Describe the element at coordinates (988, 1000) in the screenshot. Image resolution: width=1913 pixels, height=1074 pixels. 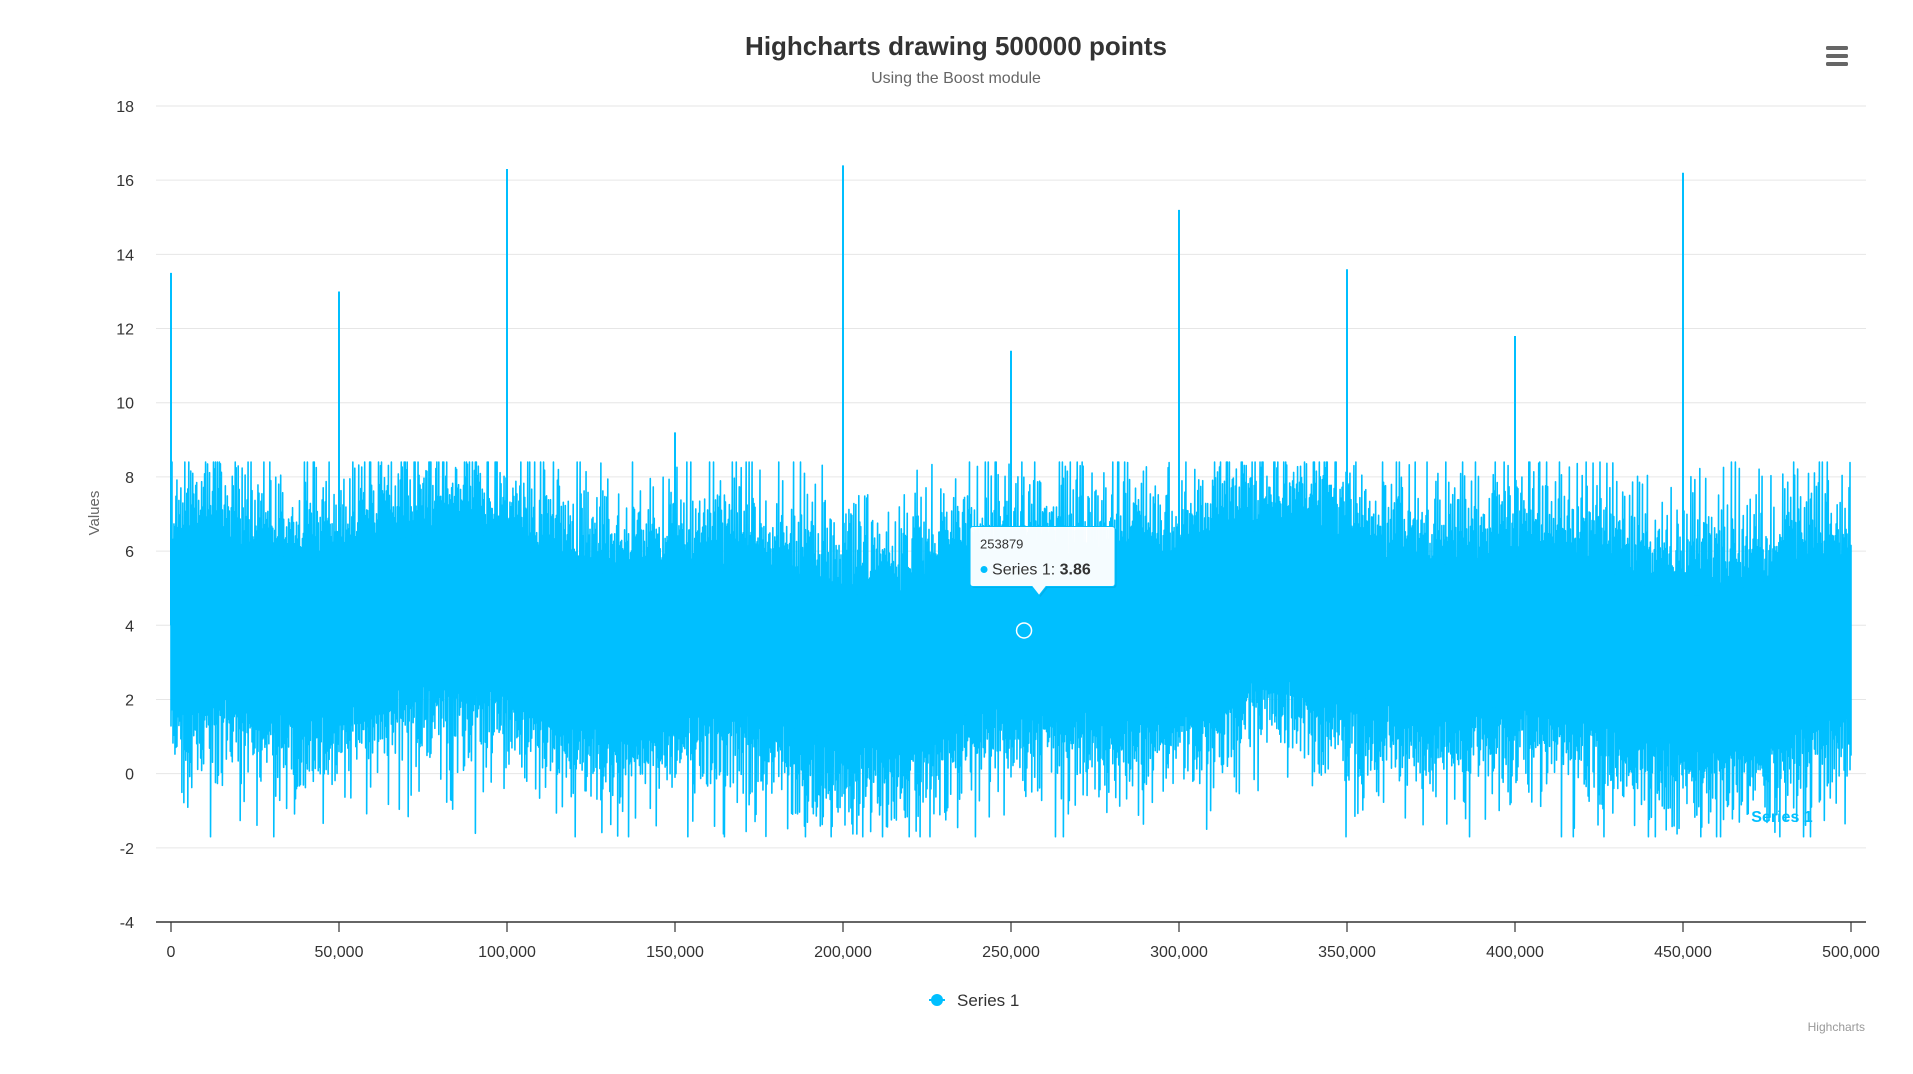
I see `legend-label: Series 1` at that location.